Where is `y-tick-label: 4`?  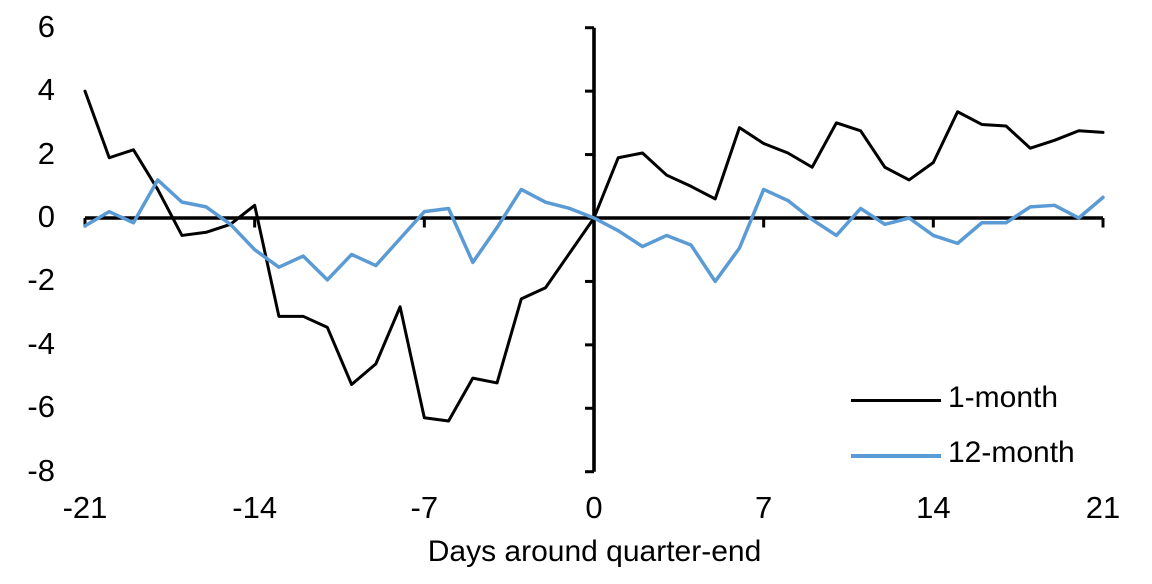
y-tick-label: 4 is located at coordinates (46, 90).